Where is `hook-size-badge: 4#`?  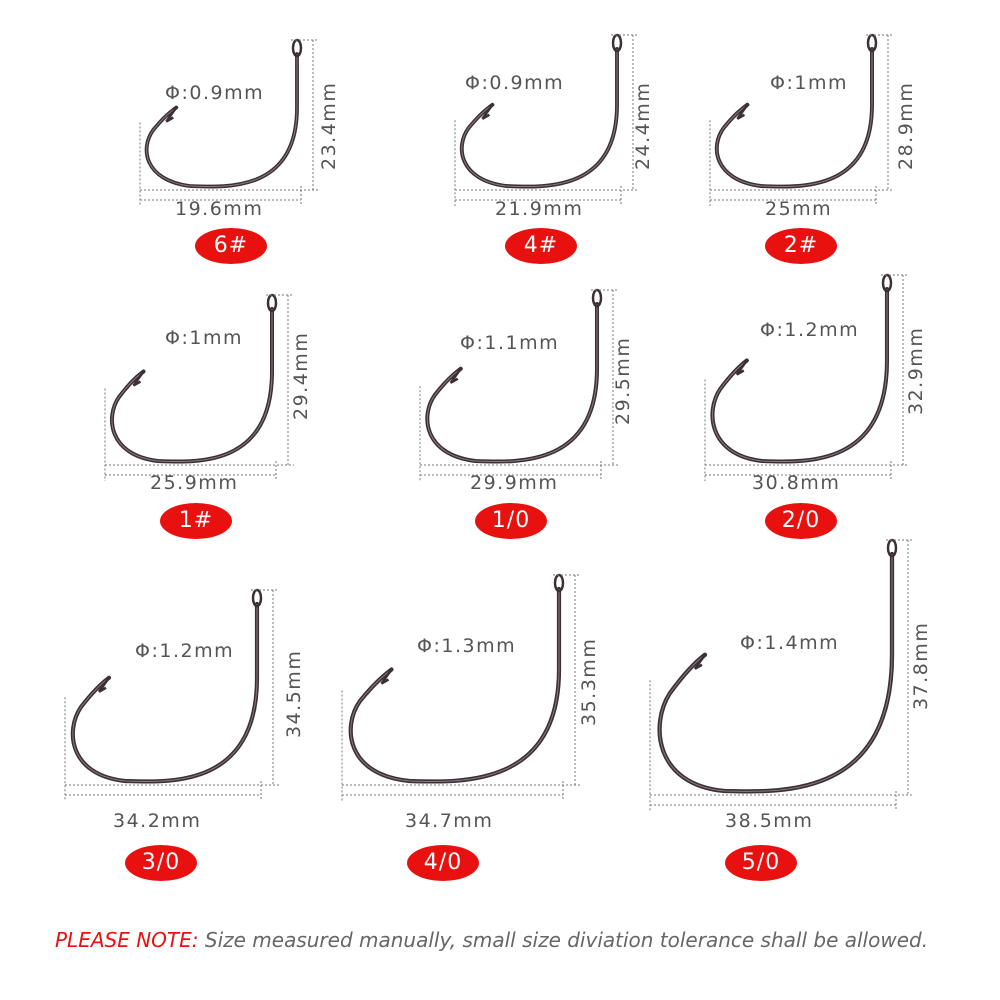 hook-size-badge: 4# is located at coordinates (541, 246).